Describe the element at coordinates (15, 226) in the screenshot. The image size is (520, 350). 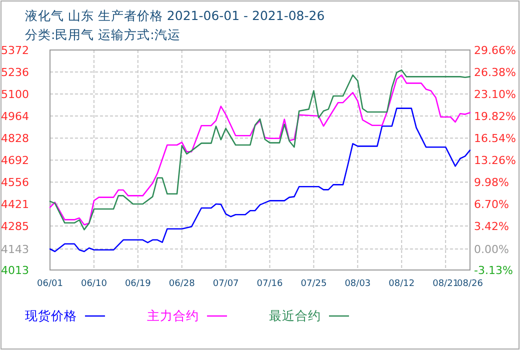
I see `y-tick-label: 4285` at that location.